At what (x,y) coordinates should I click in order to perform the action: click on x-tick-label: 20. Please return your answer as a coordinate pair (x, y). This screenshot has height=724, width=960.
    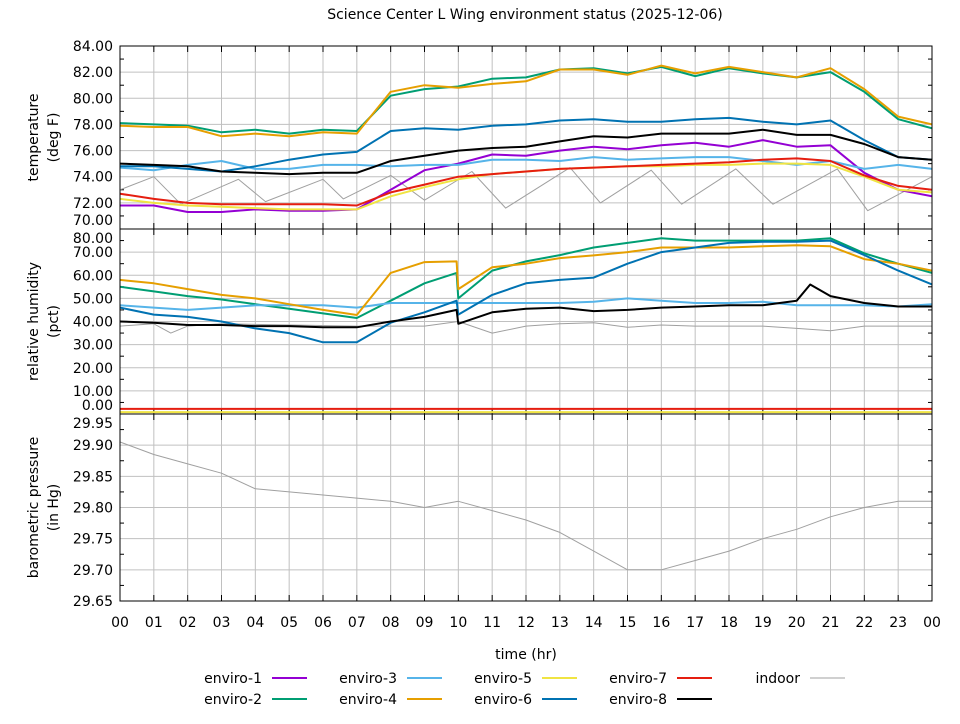
    Looking at the image, I should click on (797, 623).